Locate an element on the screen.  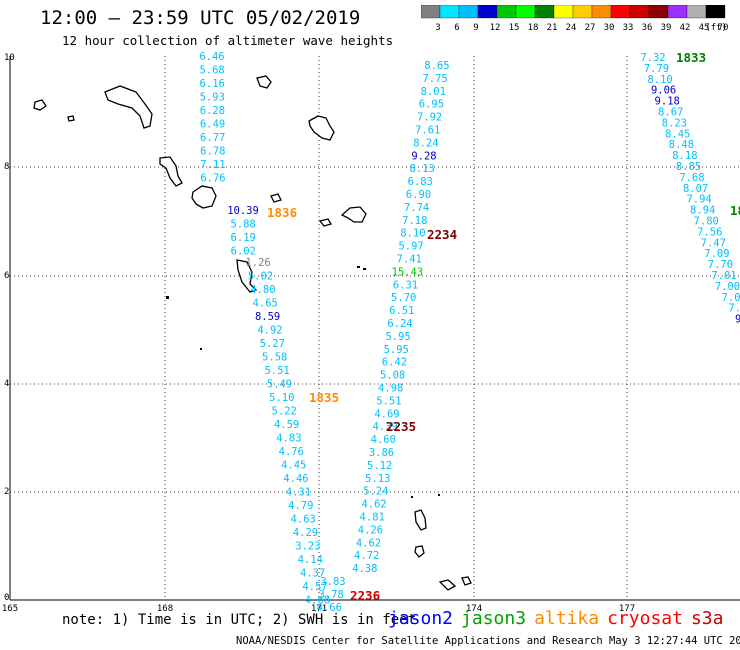
map-title: 12:00 – 23:59 UTC 05/02/2019 is located at coordinates (200, 18).